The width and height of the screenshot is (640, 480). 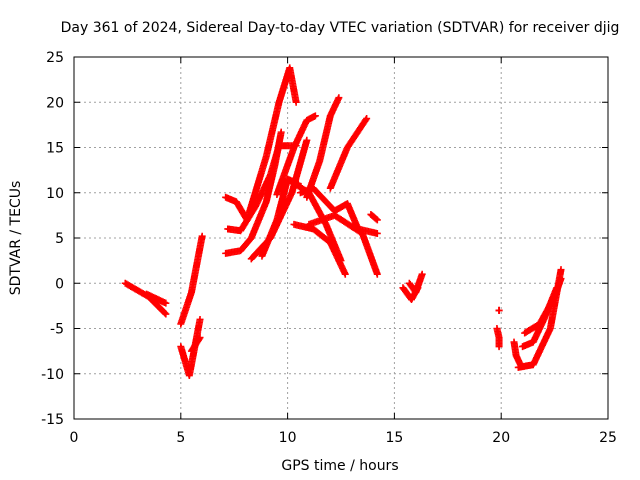 What do you see at coordinates (394, 438) in the screenshot?
I see `x-tick-label: 15` at bounding box center [394, 438].